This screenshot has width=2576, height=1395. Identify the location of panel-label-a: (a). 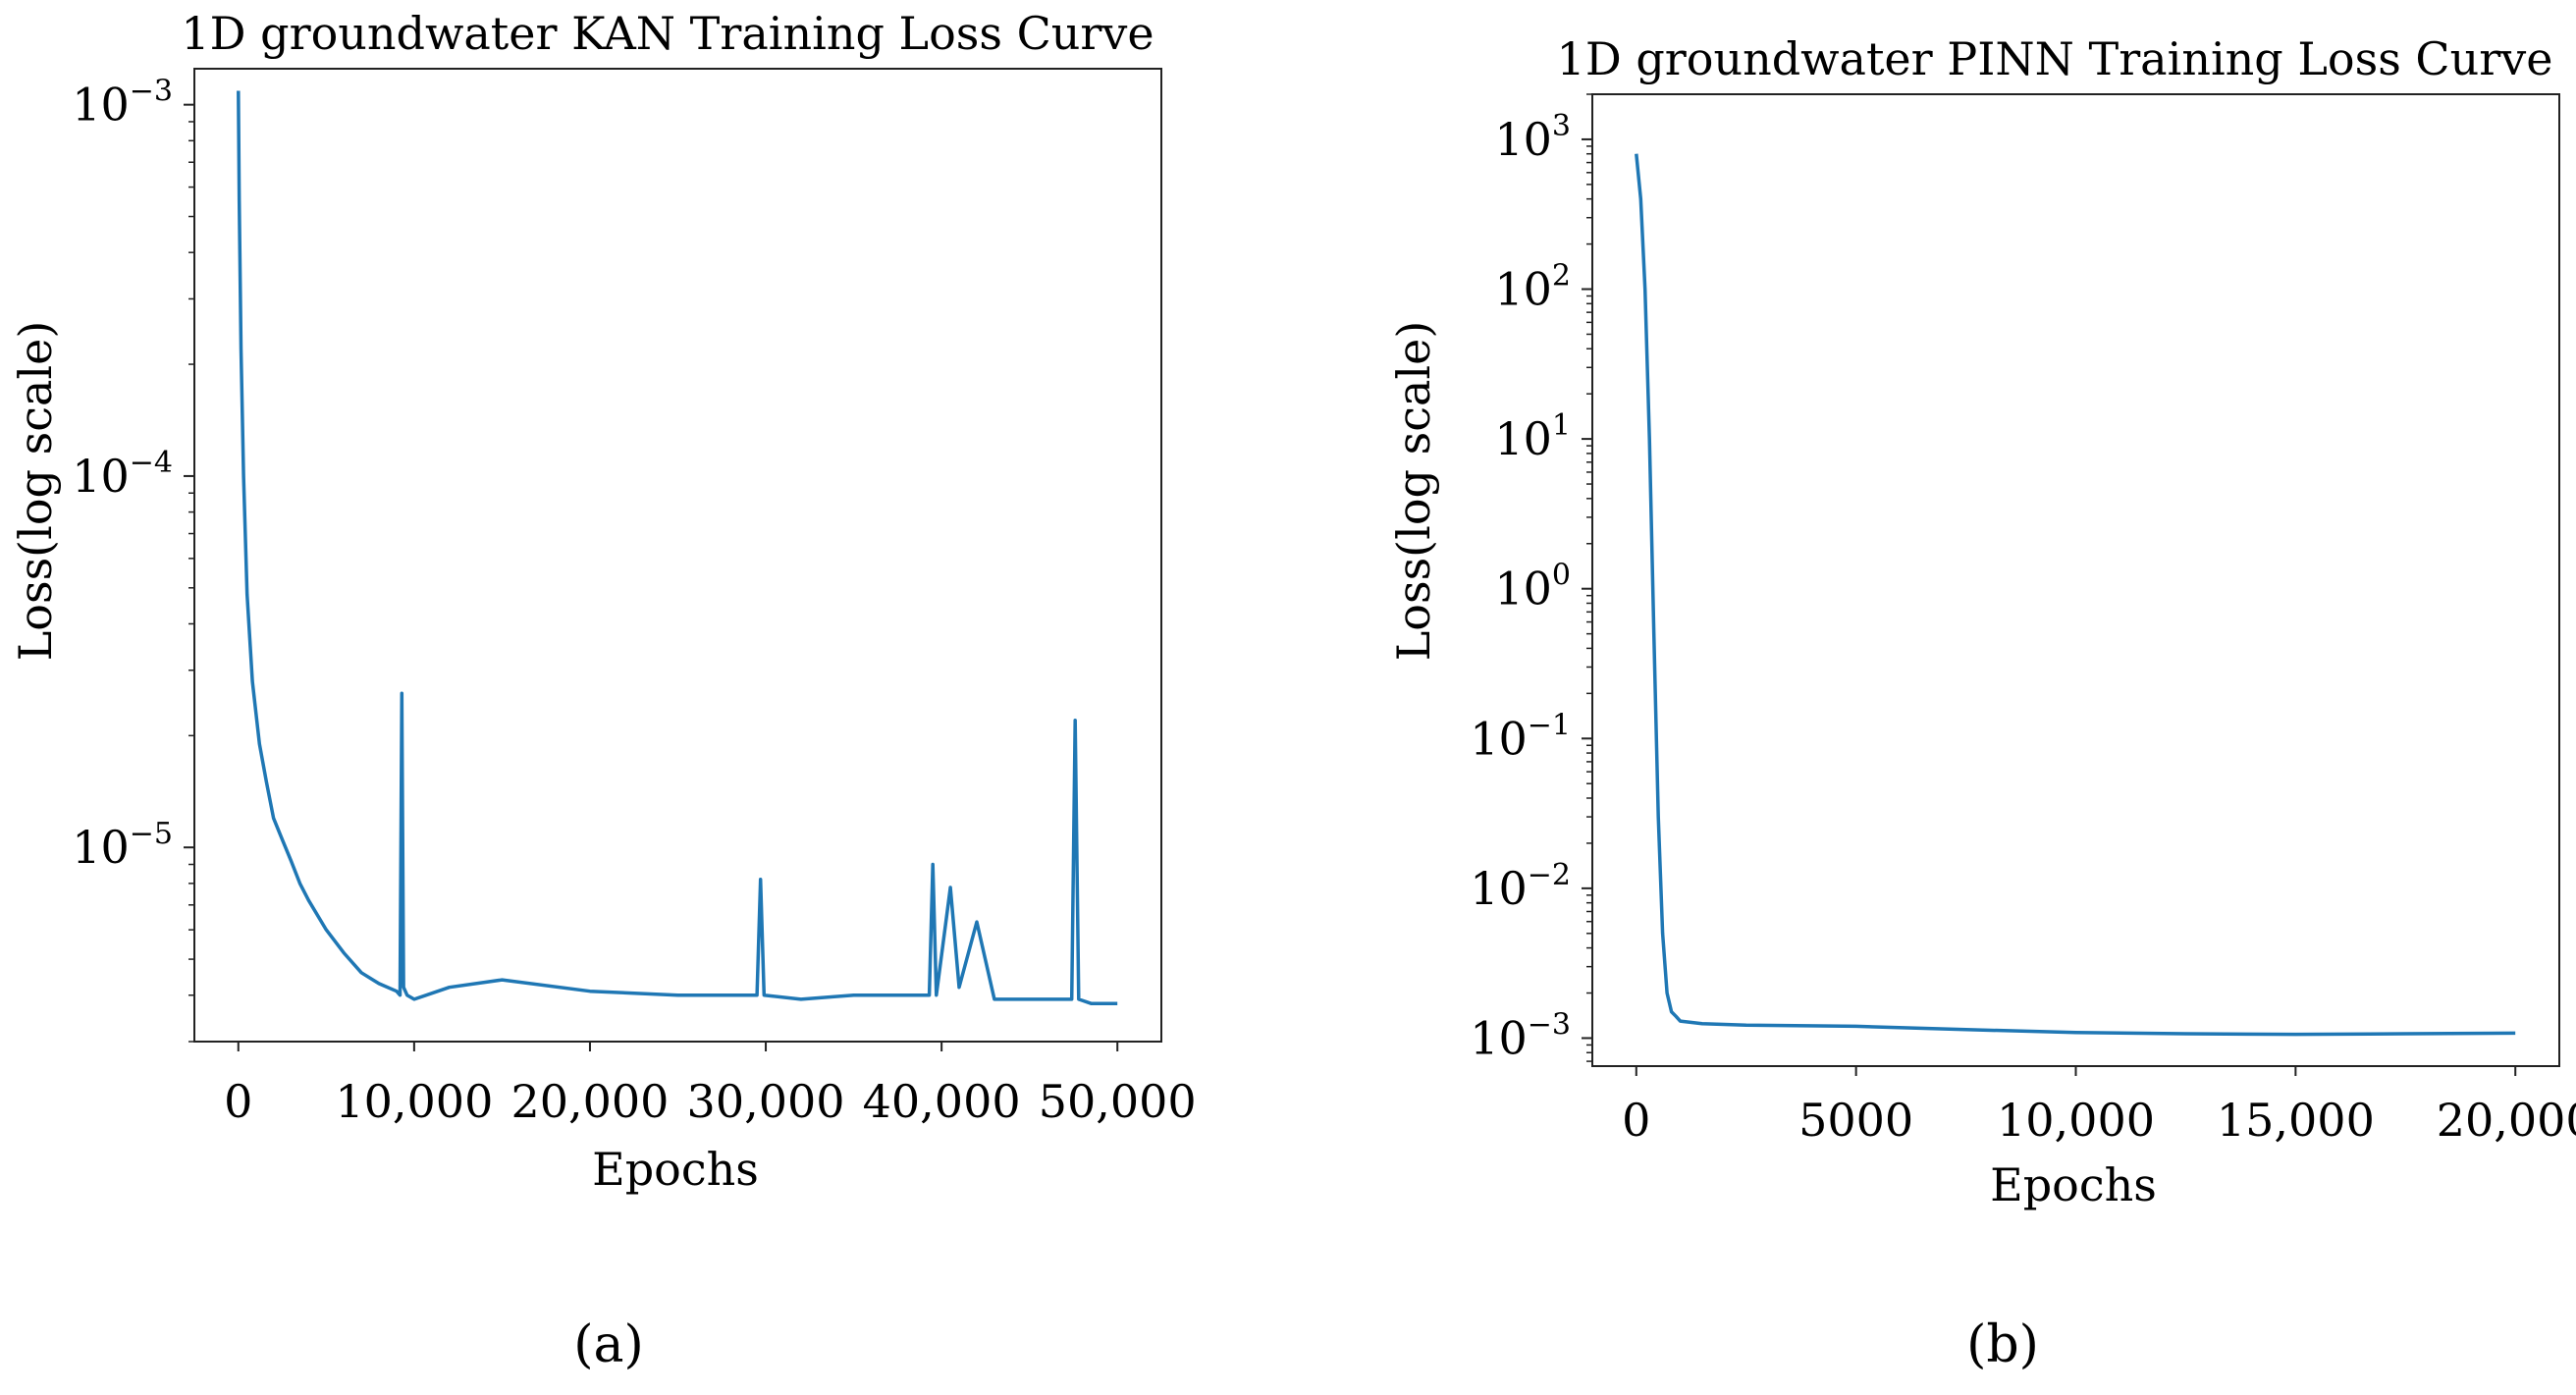
(608, 1344).